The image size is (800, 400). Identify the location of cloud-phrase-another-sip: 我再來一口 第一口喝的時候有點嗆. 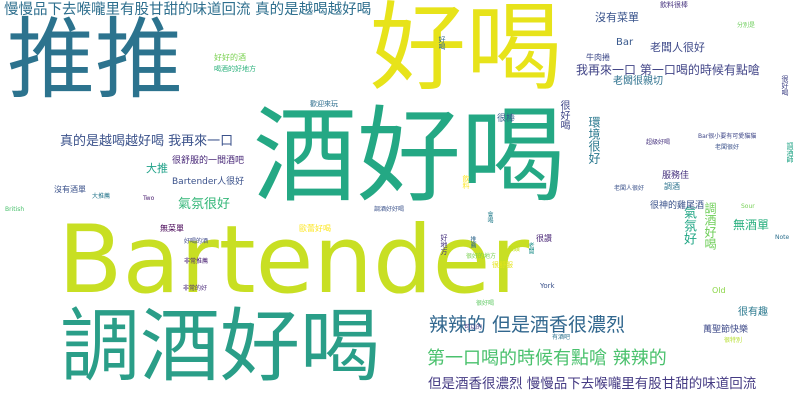
(668, 70).